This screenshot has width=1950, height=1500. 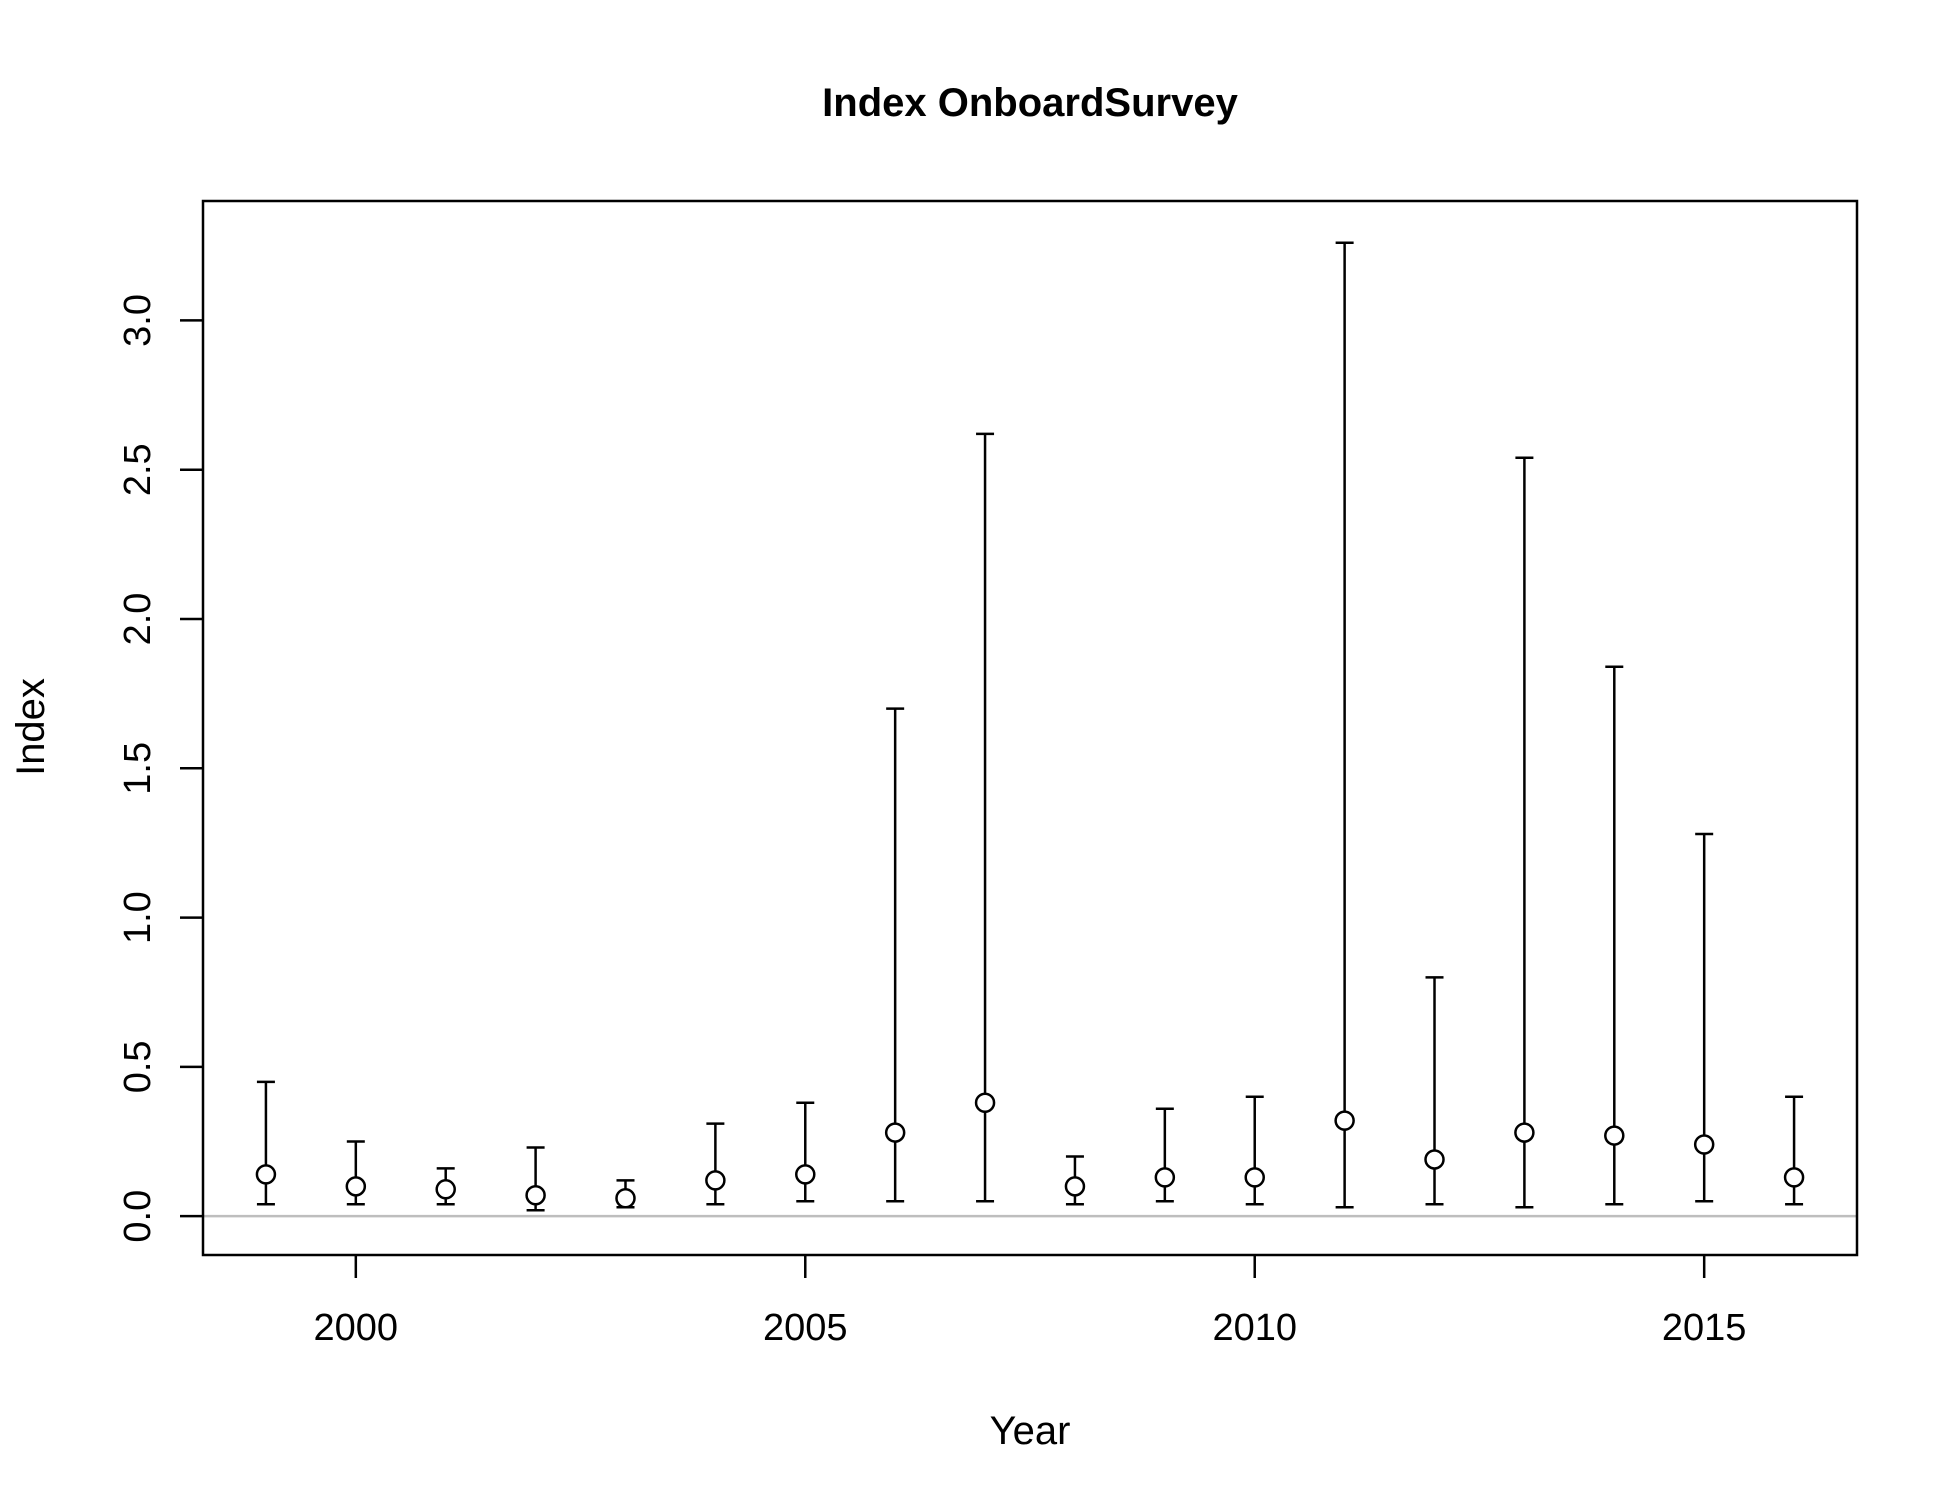 What do you see at coordinates (356, 1328) in the screenshot?
I see `x-tick-label: 2000` at bounding box center [356, 1328].